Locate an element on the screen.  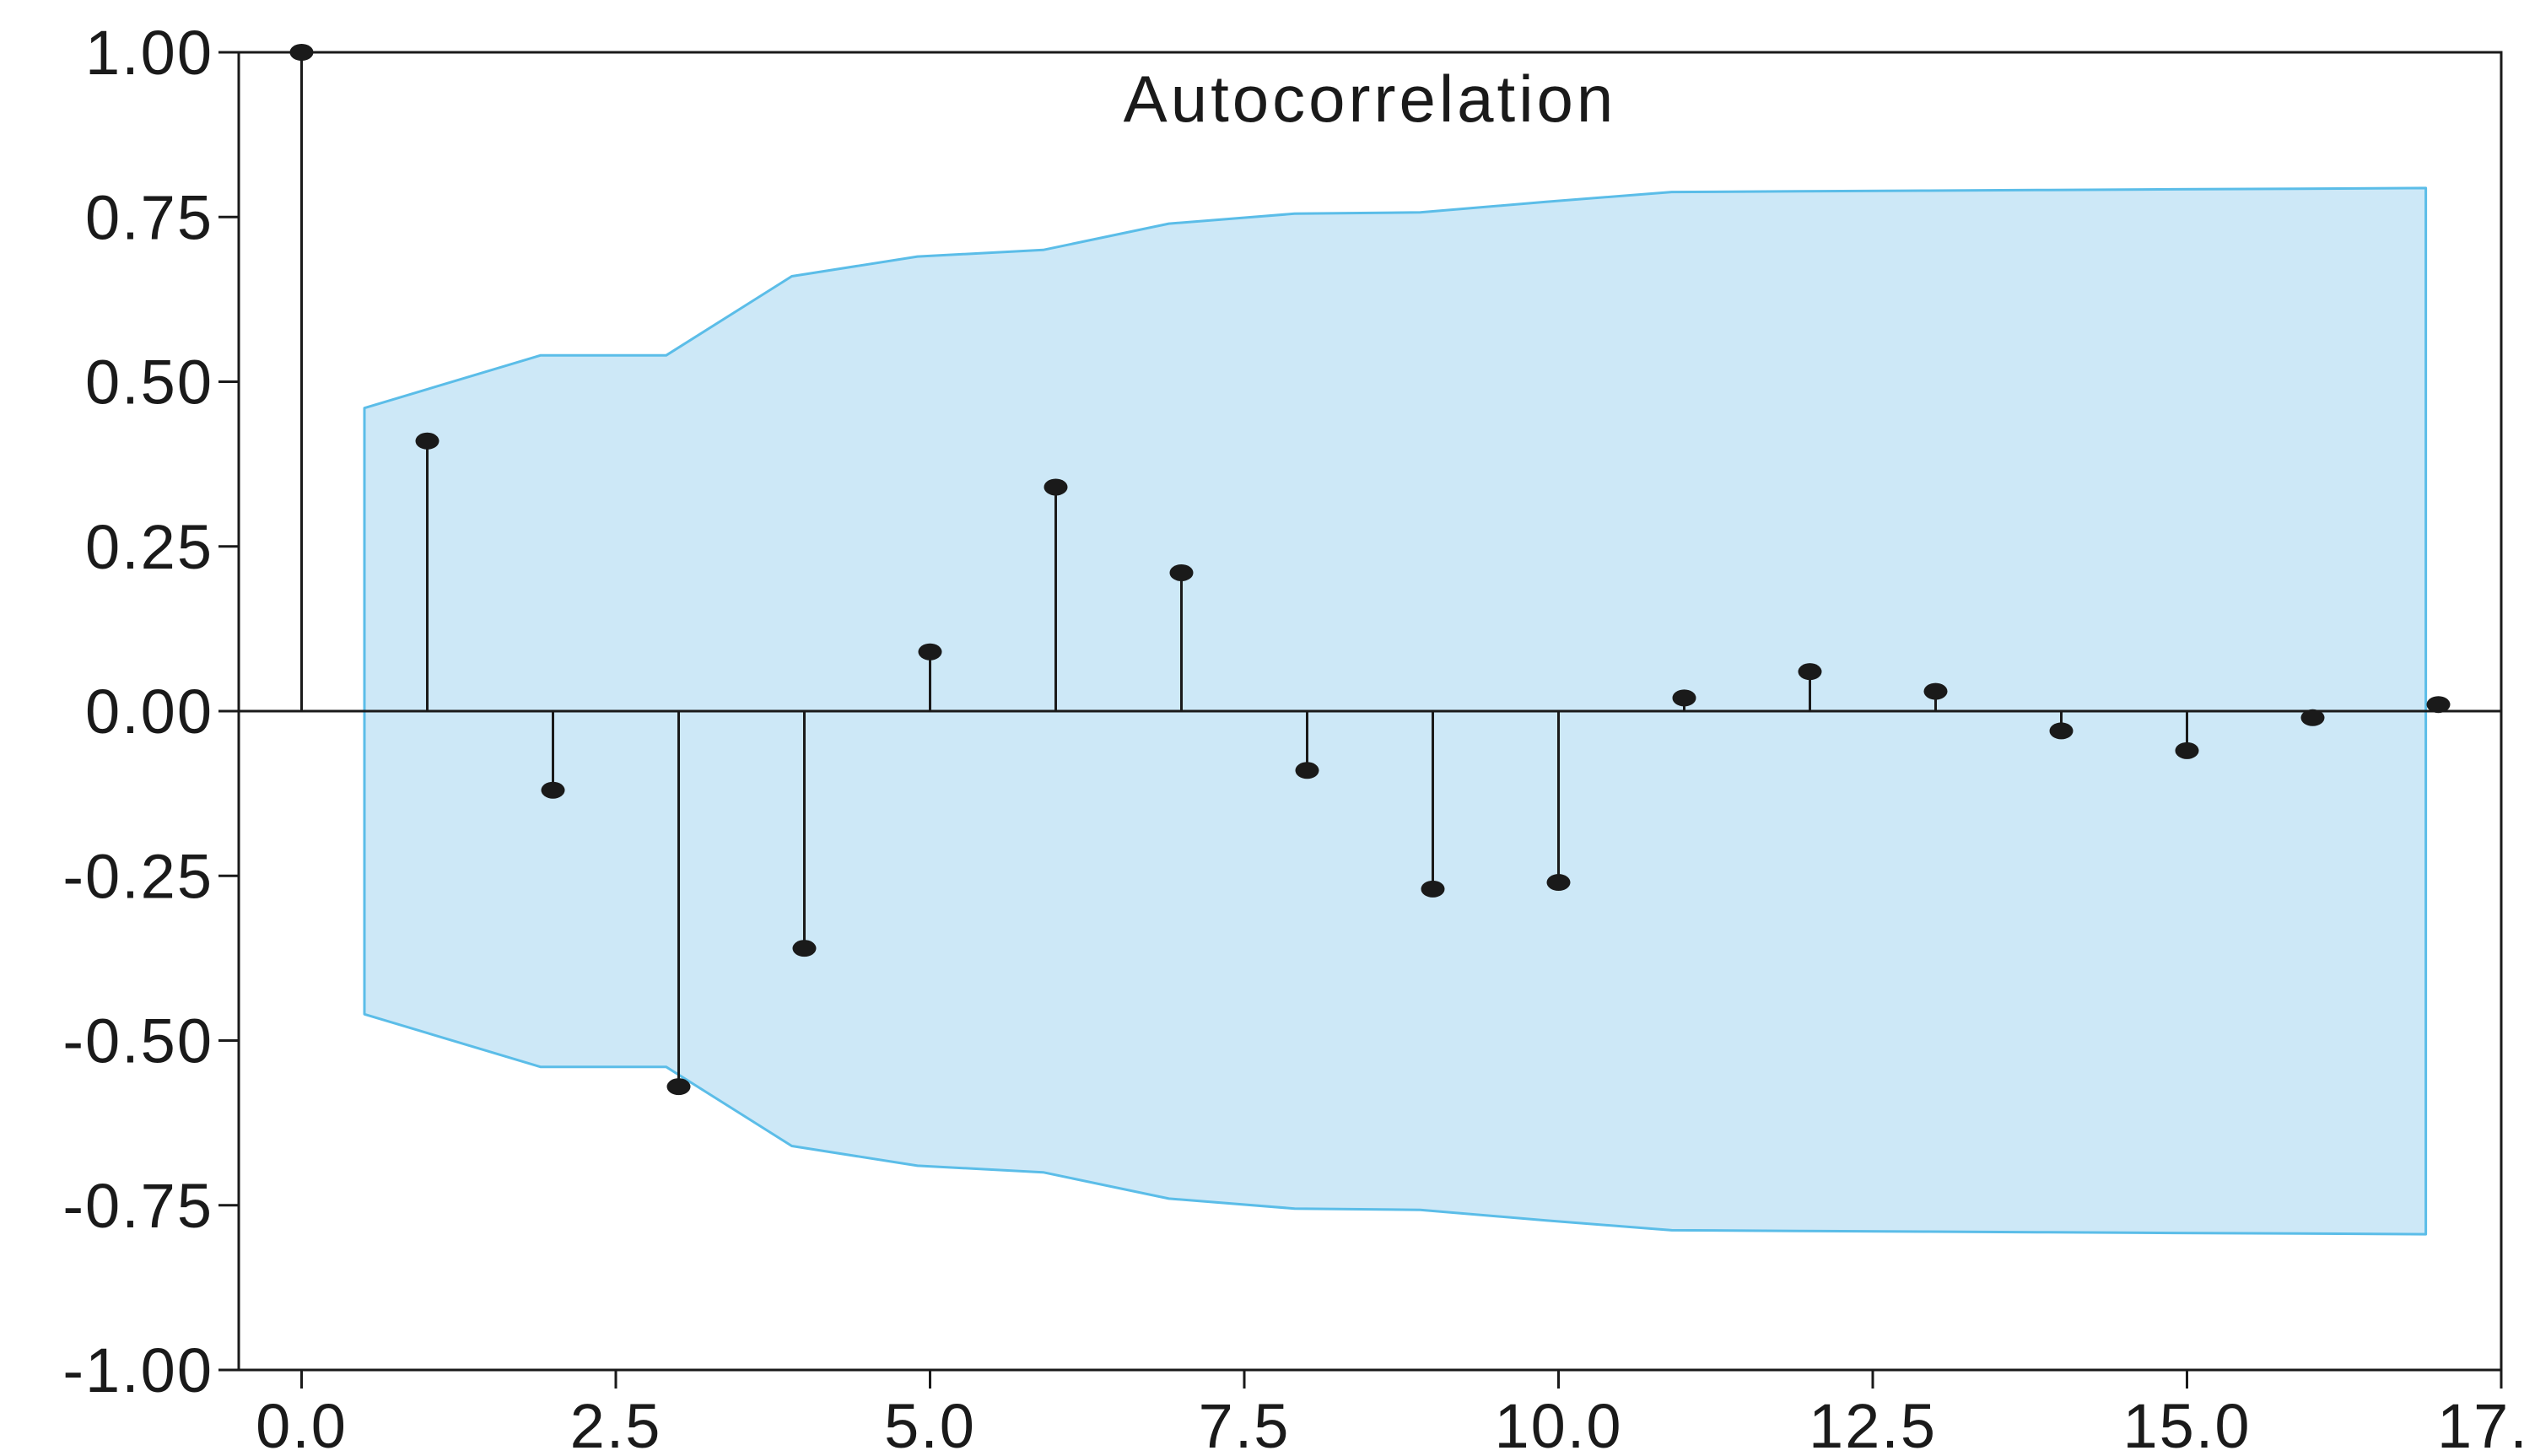
x-tick-label: 15.0 is located at coordinates (2186, 1423).